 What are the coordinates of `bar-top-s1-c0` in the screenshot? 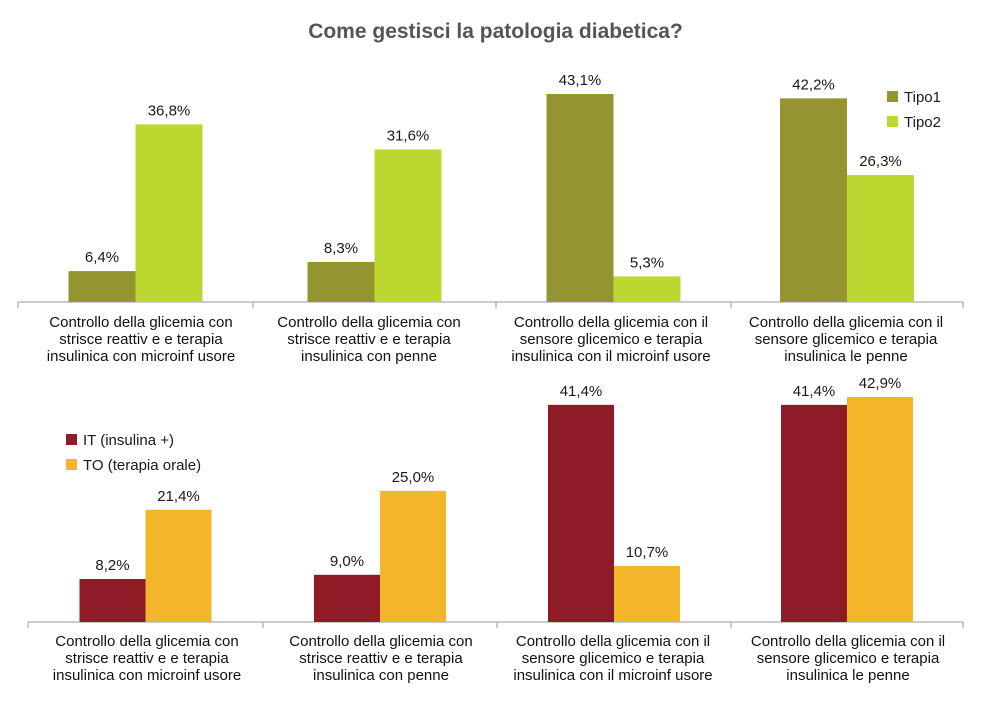 It's located at (169, 213).